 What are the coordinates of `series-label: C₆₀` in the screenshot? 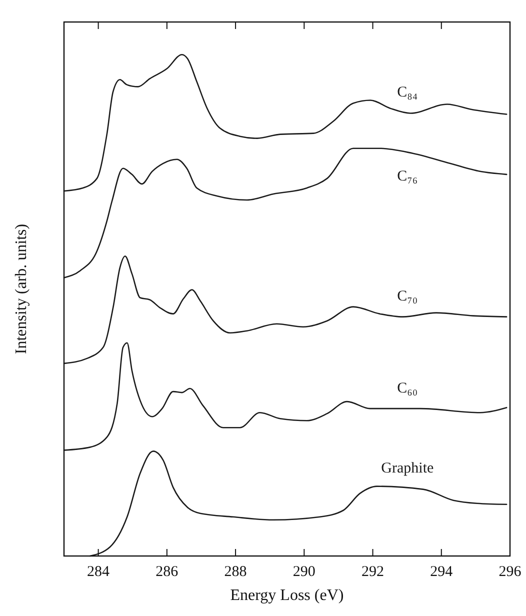 It's located at (407, 388).